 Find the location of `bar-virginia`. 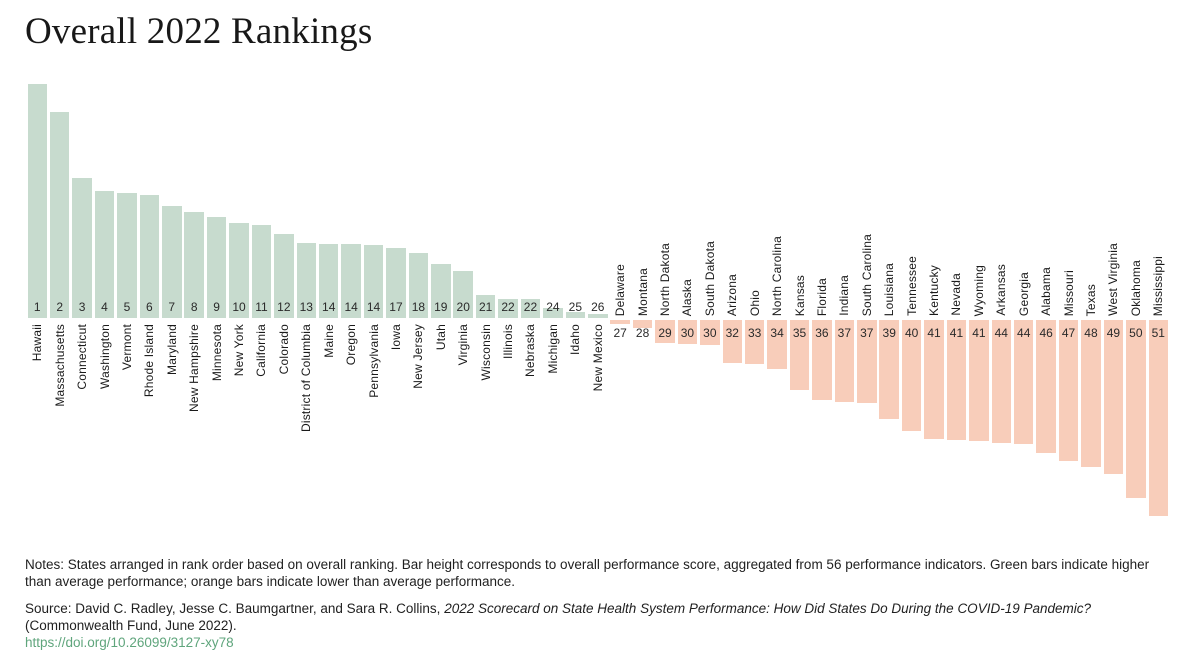

bar-virginia is located at coordinates (463, 294).